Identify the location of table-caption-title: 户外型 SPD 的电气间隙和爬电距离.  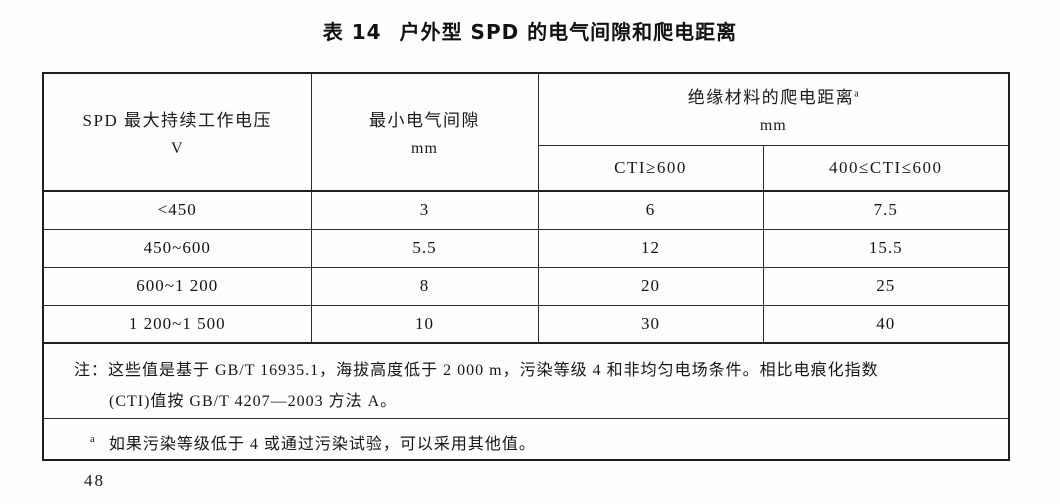
(568, 32).